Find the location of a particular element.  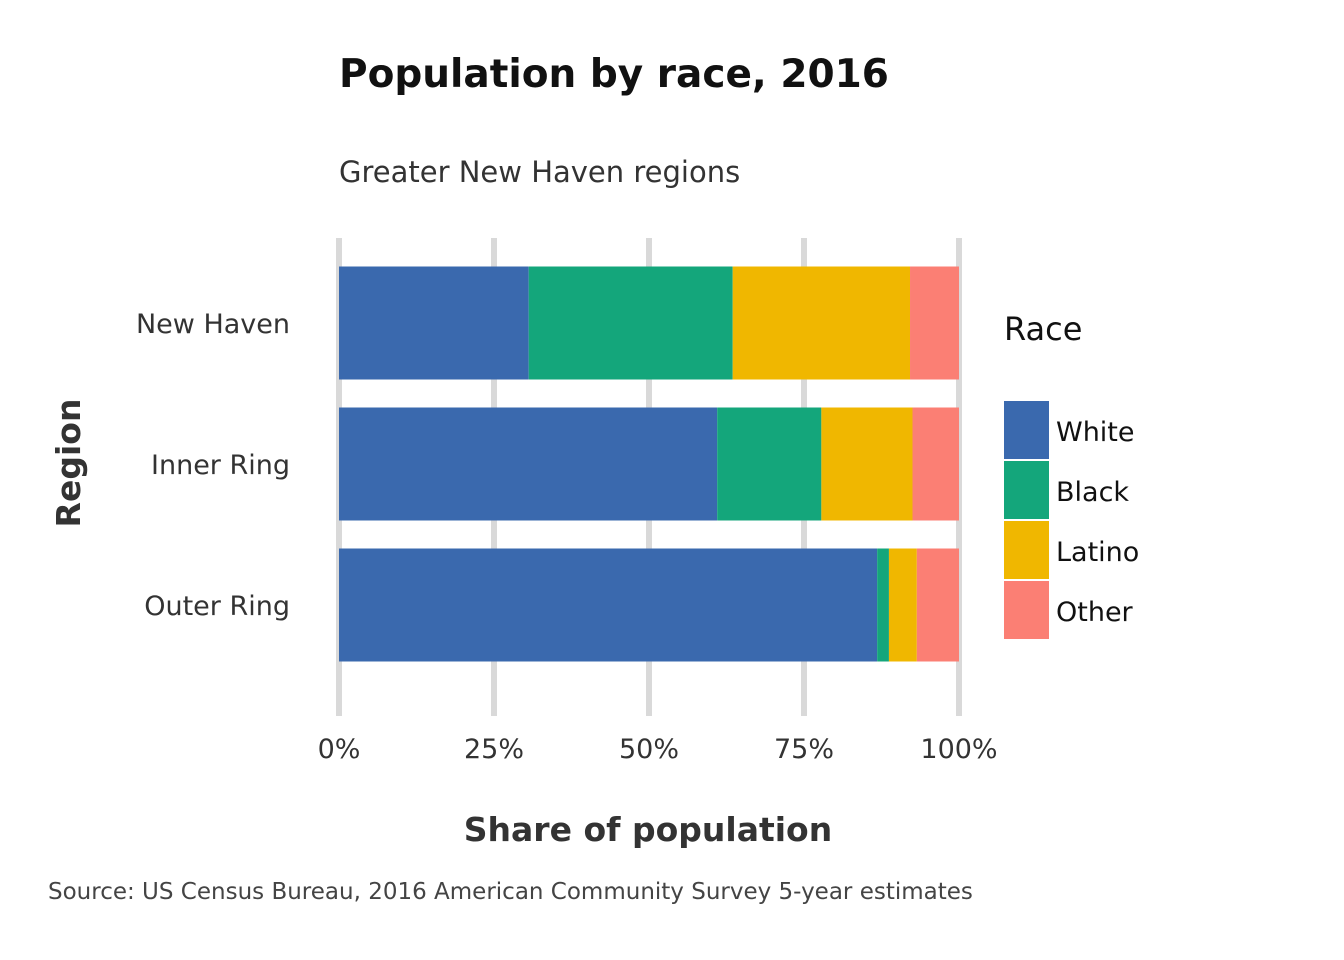

x-axis-label: Share of population is located at coordinates (648, 829).